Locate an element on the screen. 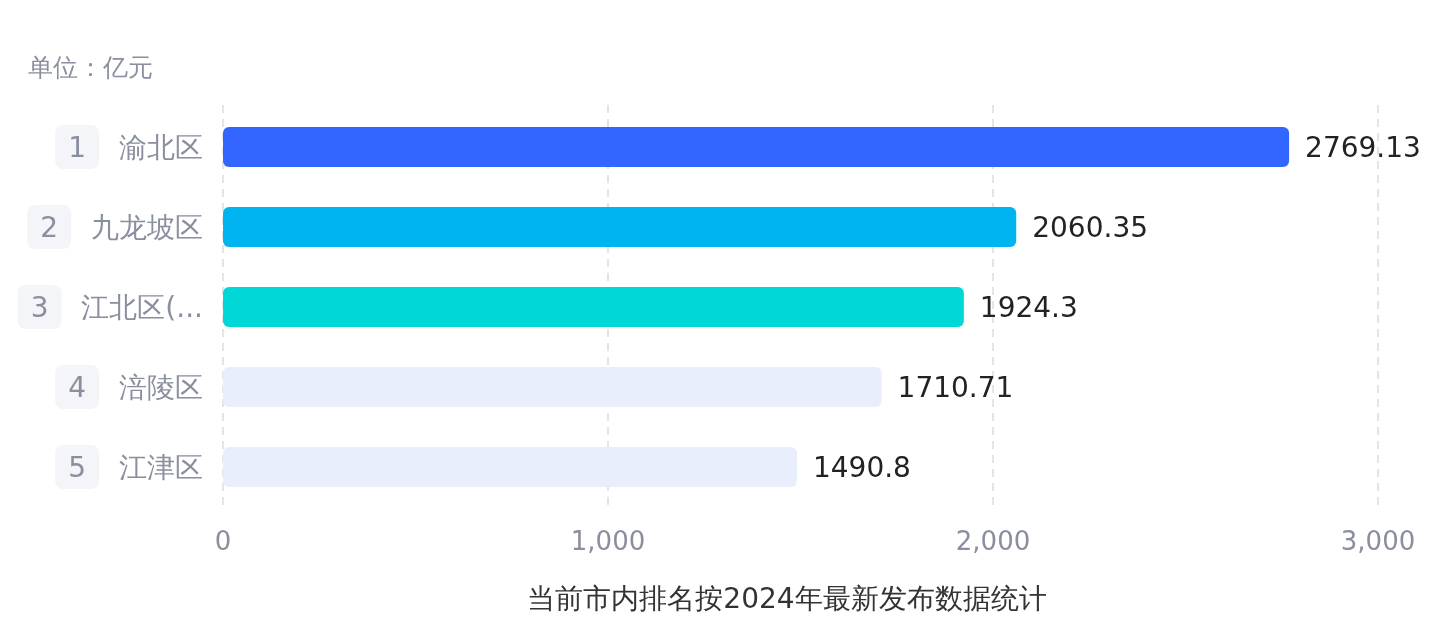  y-tick-label: 2 九龙坡区 is located at coordinates (121, 227).